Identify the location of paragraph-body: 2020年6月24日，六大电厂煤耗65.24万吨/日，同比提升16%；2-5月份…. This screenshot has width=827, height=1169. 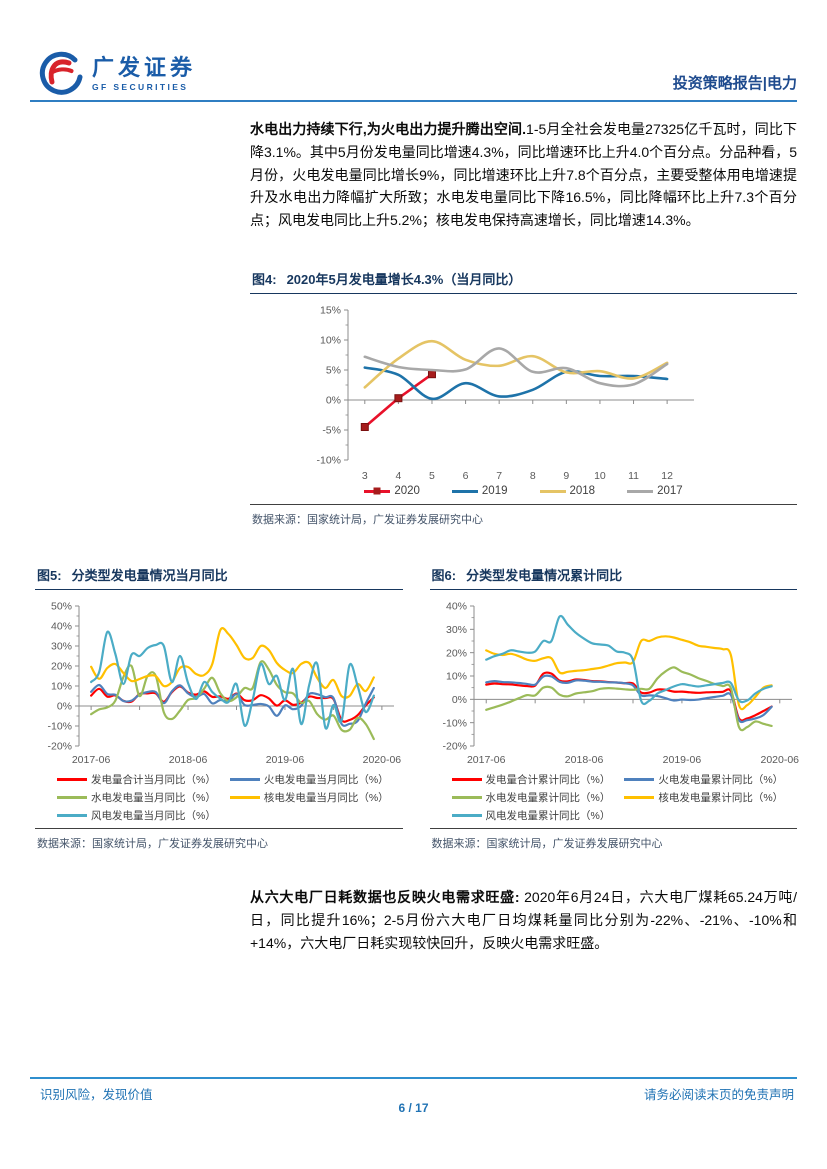
(523, 920).